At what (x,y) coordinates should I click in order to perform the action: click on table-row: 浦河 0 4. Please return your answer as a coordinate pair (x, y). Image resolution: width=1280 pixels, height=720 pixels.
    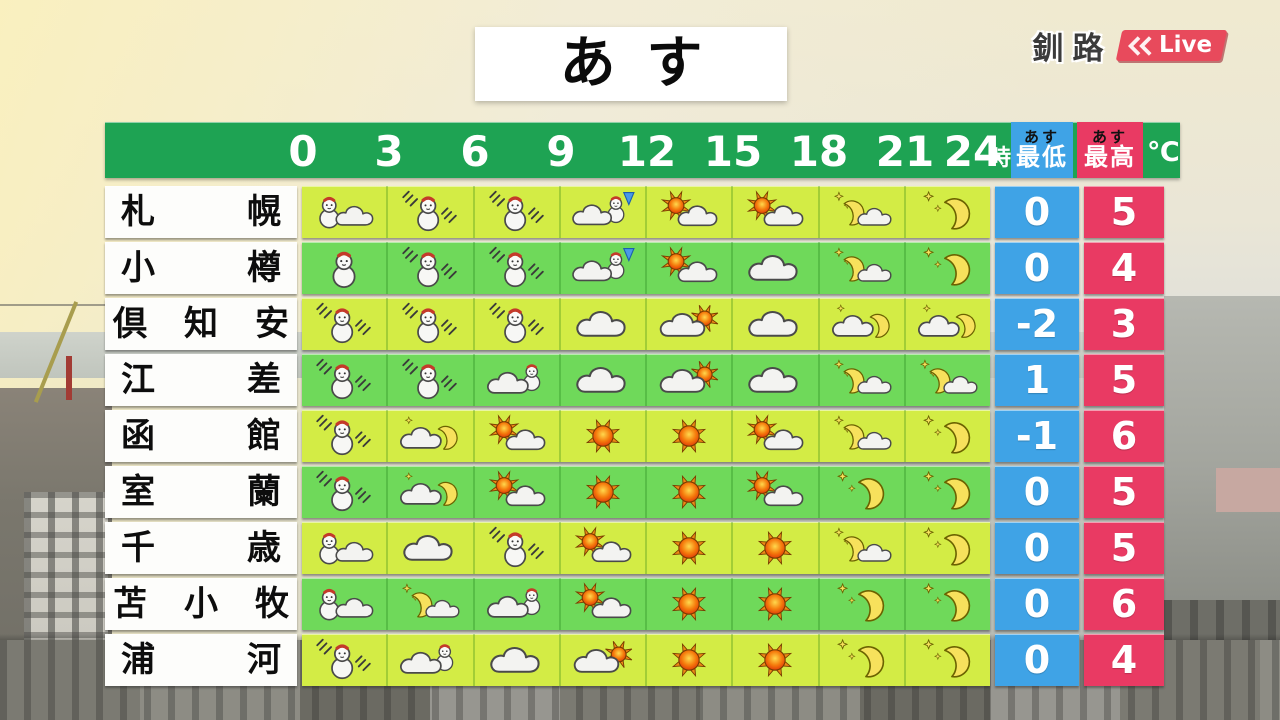
    Looking at the image, I should click on (636, 660).